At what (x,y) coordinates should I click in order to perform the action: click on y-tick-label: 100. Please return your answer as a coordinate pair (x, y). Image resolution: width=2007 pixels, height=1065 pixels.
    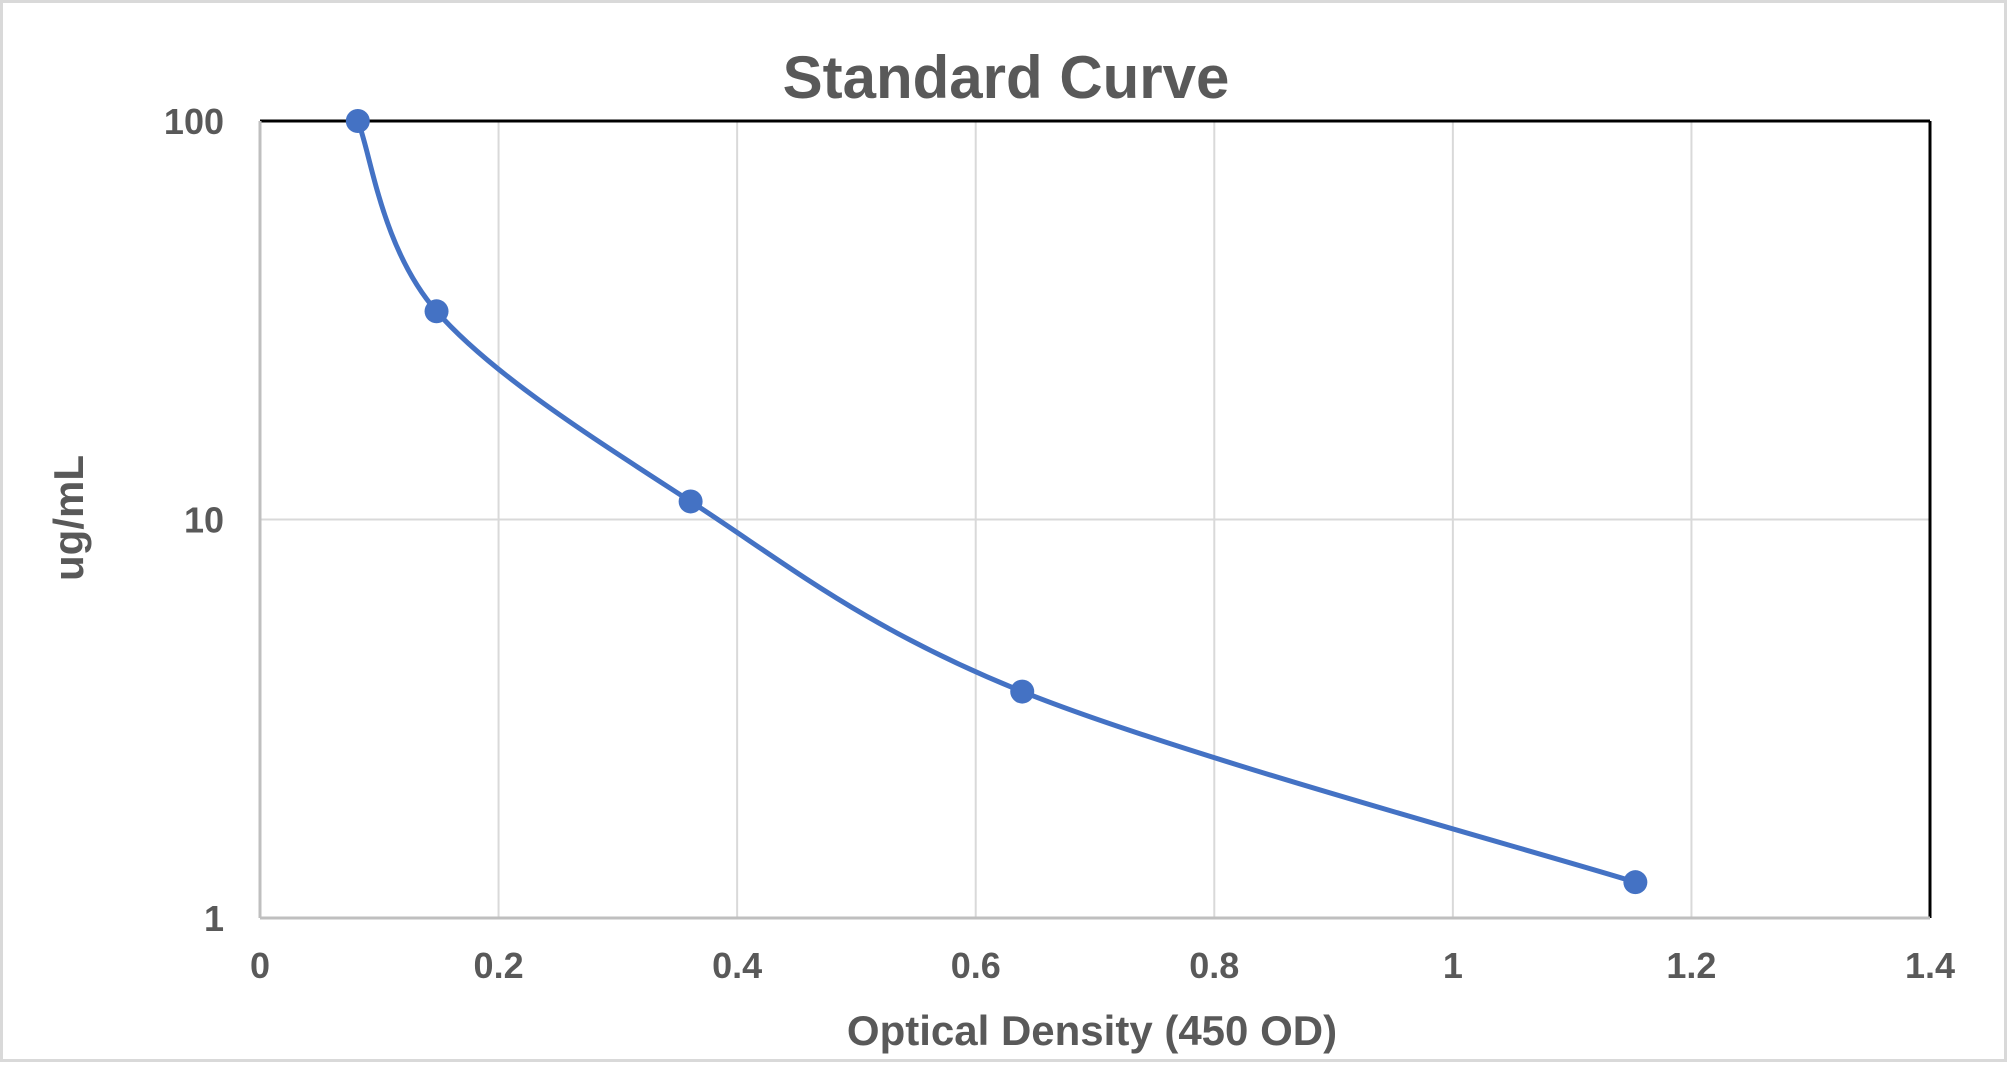
    Looking at the image, I should click on (194, 121).